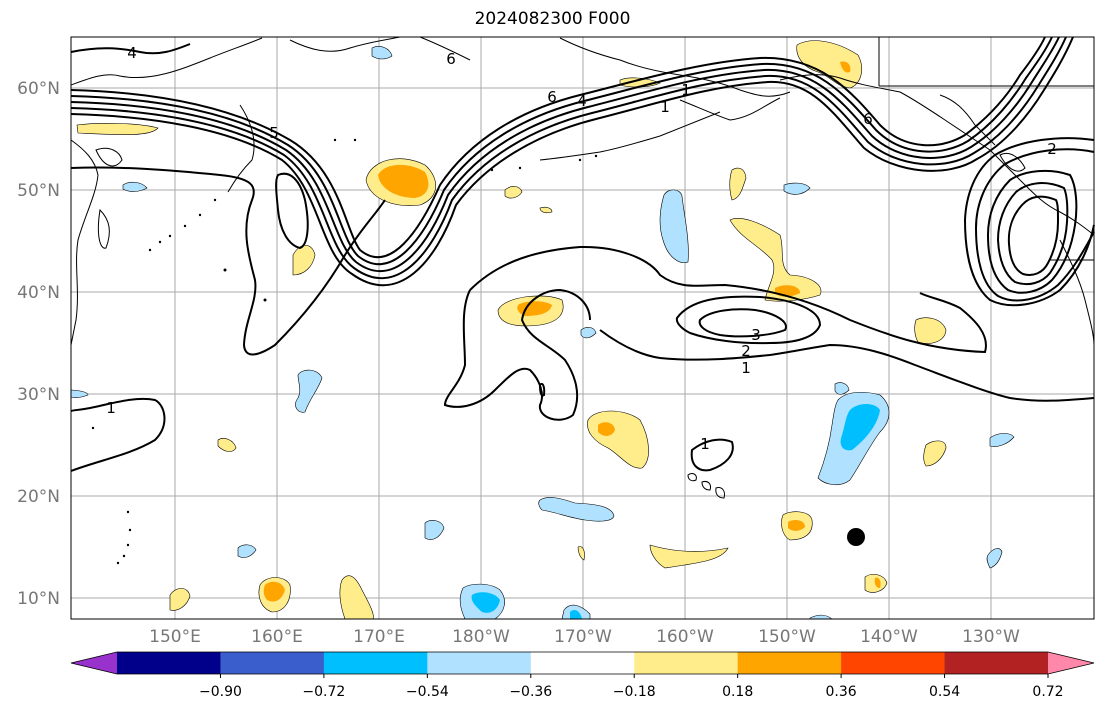  Describe the element at coordinates (38, 191) in the screenshot. I see `lat-label: 50°N` at that location.